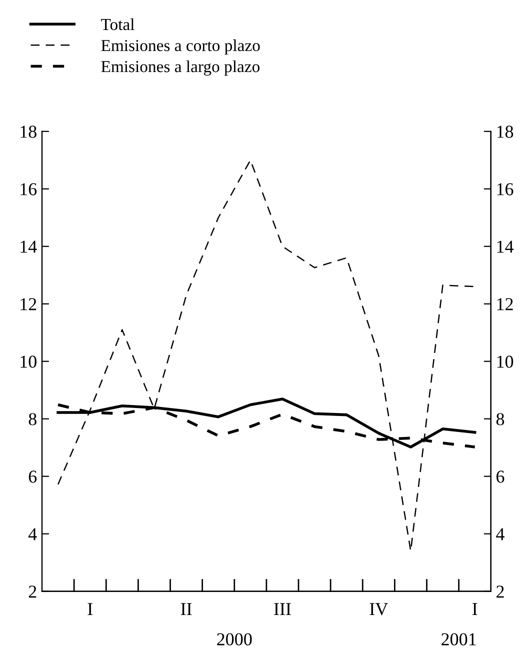 Image resolution: width=525 pixels, height=657 pixels. Describe the element at coordinates (180, 68) in the screenshot. I see `legend-label: Emisiones a largo plazo` at that location.